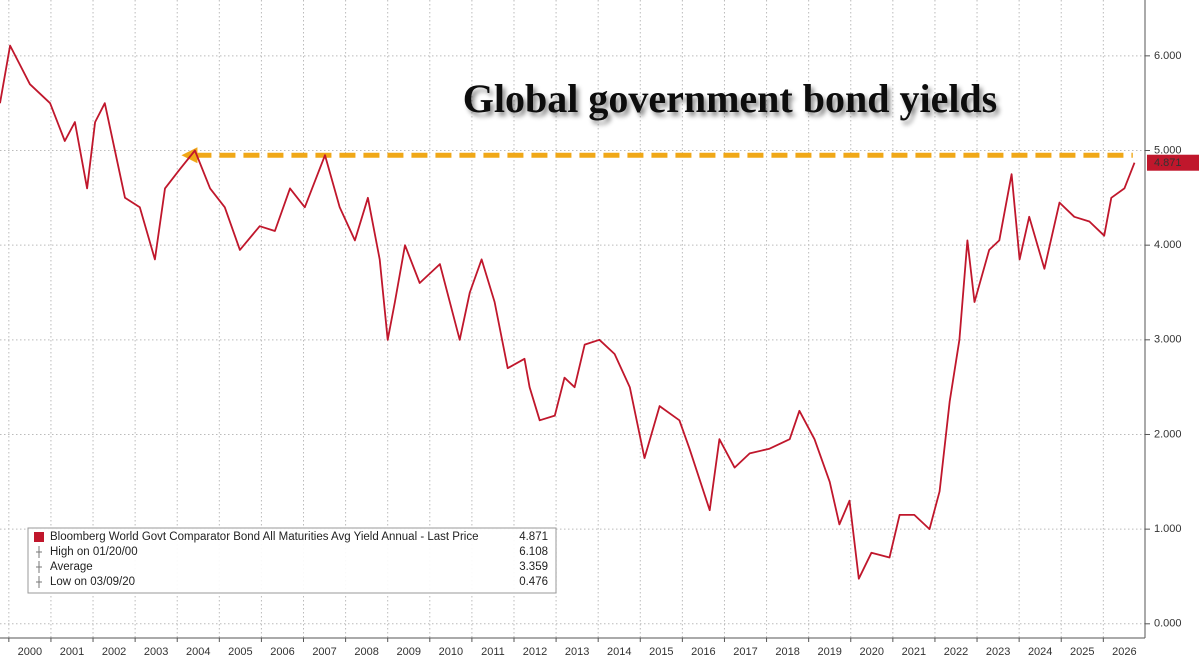  I want to click on legend-label: Low on 03/09/20, so click(92, 582).